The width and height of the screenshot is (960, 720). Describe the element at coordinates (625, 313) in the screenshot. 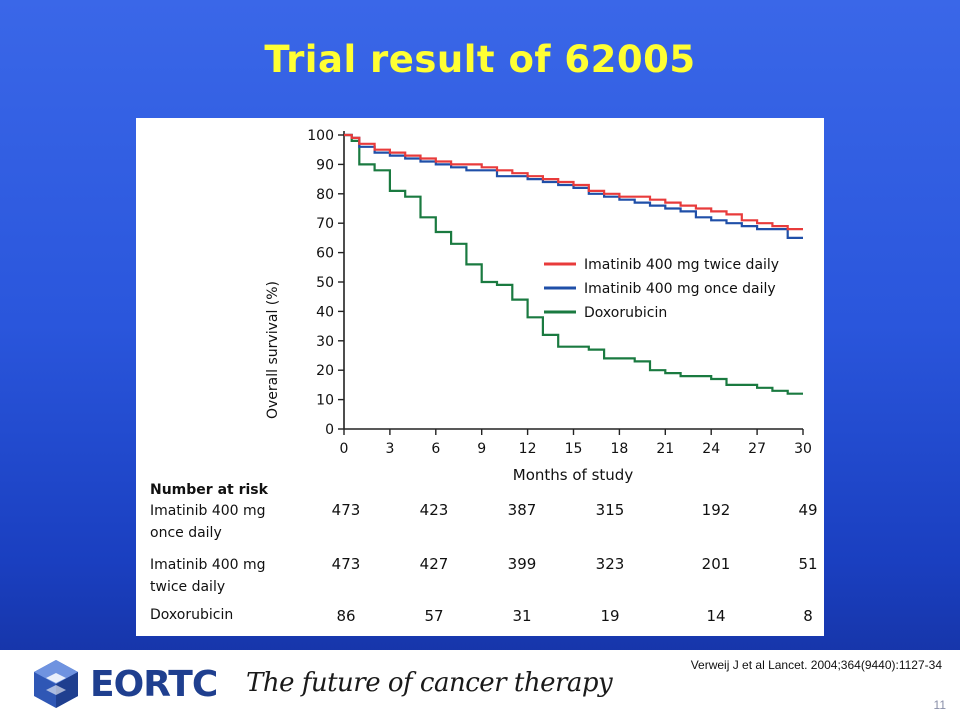

I see `legend-label-3: Doxorubicin` at that location.